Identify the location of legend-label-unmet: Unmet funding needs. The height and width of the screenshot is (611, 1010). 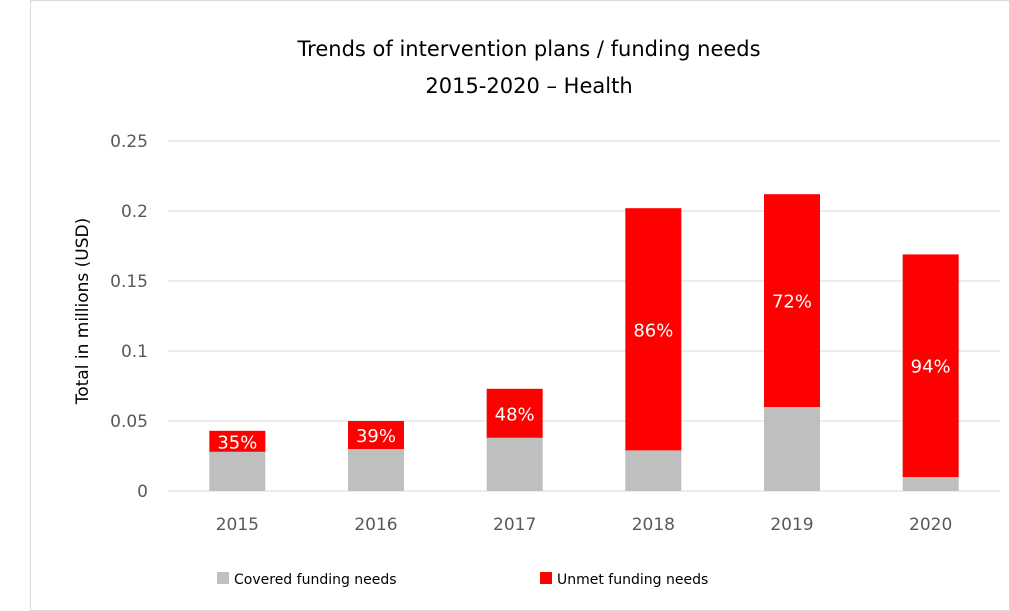
(632, 580).